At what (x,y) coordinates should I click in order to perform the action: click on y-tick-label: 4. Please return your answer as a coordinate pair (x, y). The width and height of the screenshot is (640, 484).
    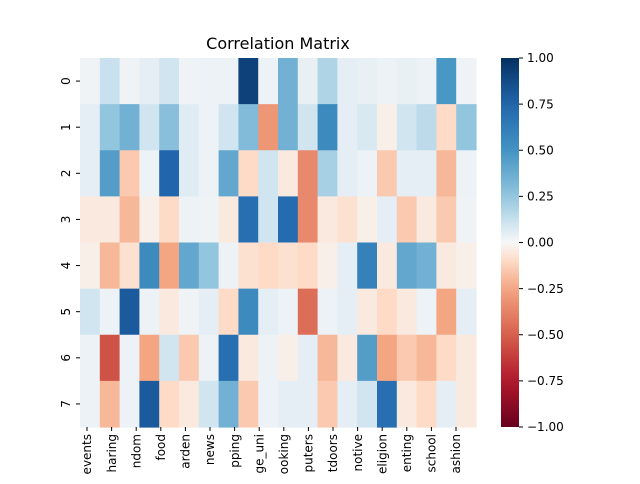
    Looking at the image, I should click on (66, 266).